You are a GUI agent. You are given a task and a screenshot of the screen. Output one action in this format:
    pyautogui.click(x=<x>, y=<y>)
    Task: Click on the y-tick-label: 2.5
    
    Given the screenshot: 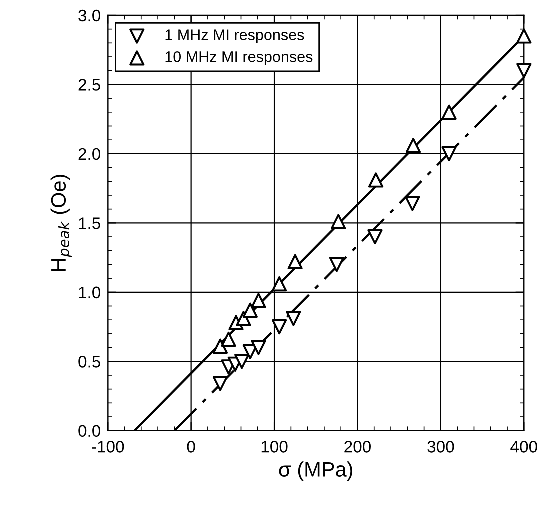 What is the action you would take?
    pyautogui.click(x=89, y=85)
    